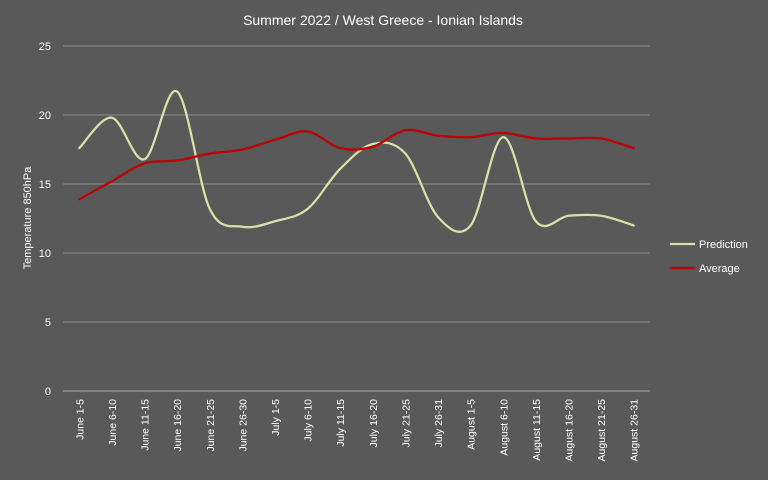  Describe the element at coordinates (709, 257) in the screenshot. I see `legend: Prediction Average` at that location.